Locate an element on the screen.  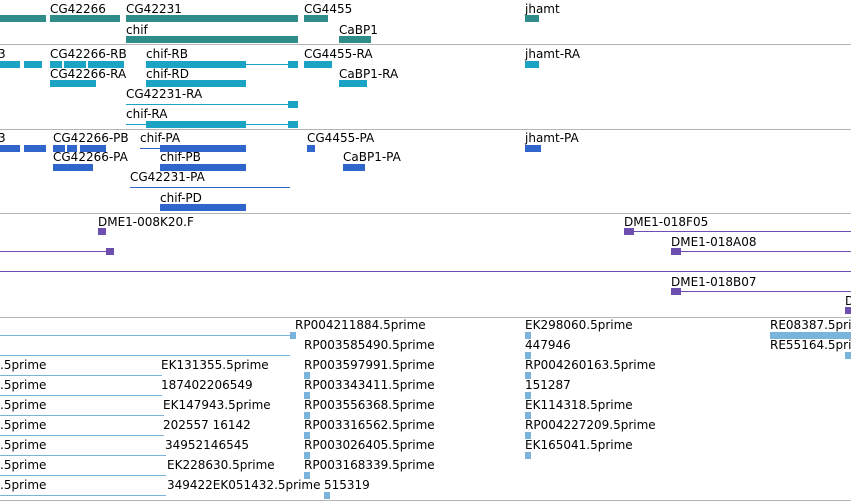
est-label: 151287 is located at coordinates (548, 385).